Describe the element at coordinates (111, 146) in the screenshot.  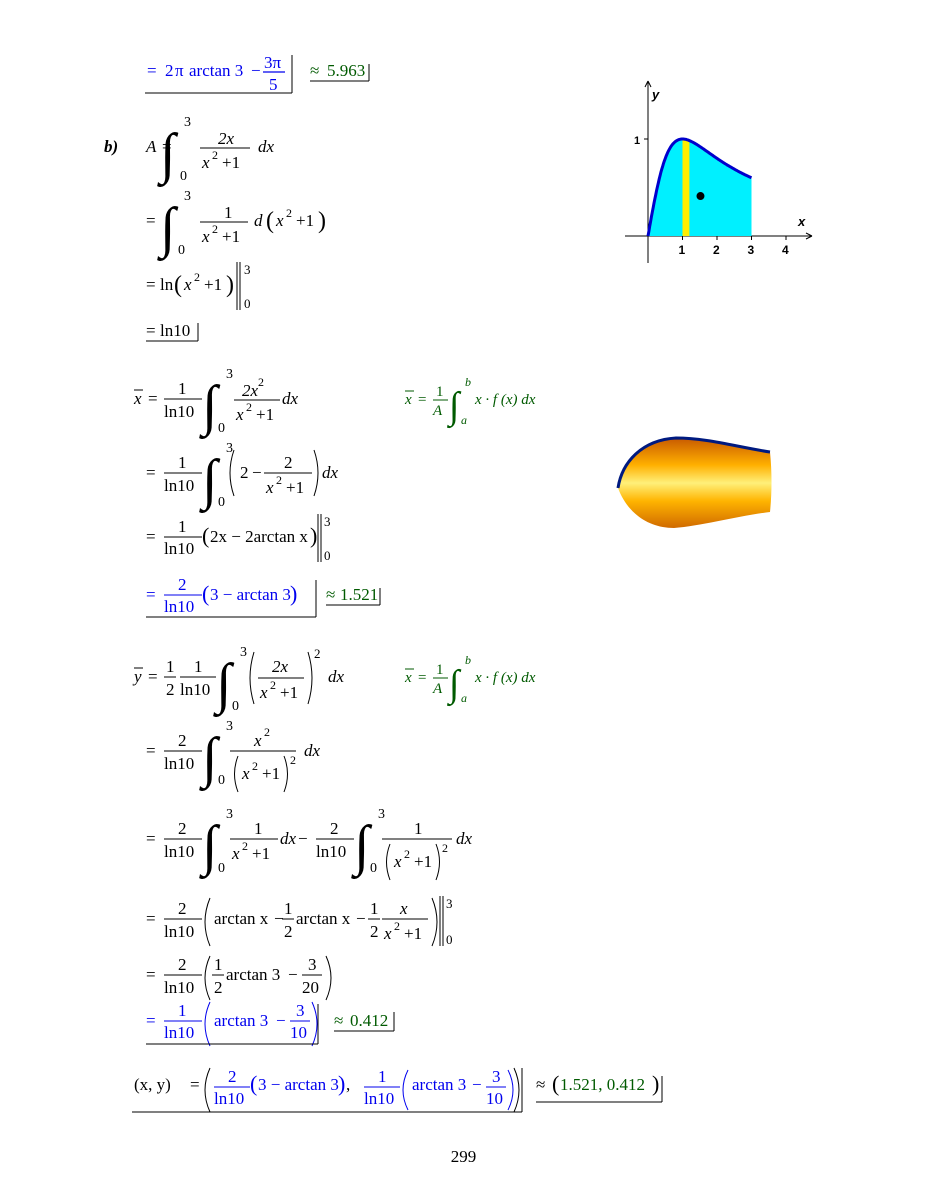
I see `part-label: b)` at that location.